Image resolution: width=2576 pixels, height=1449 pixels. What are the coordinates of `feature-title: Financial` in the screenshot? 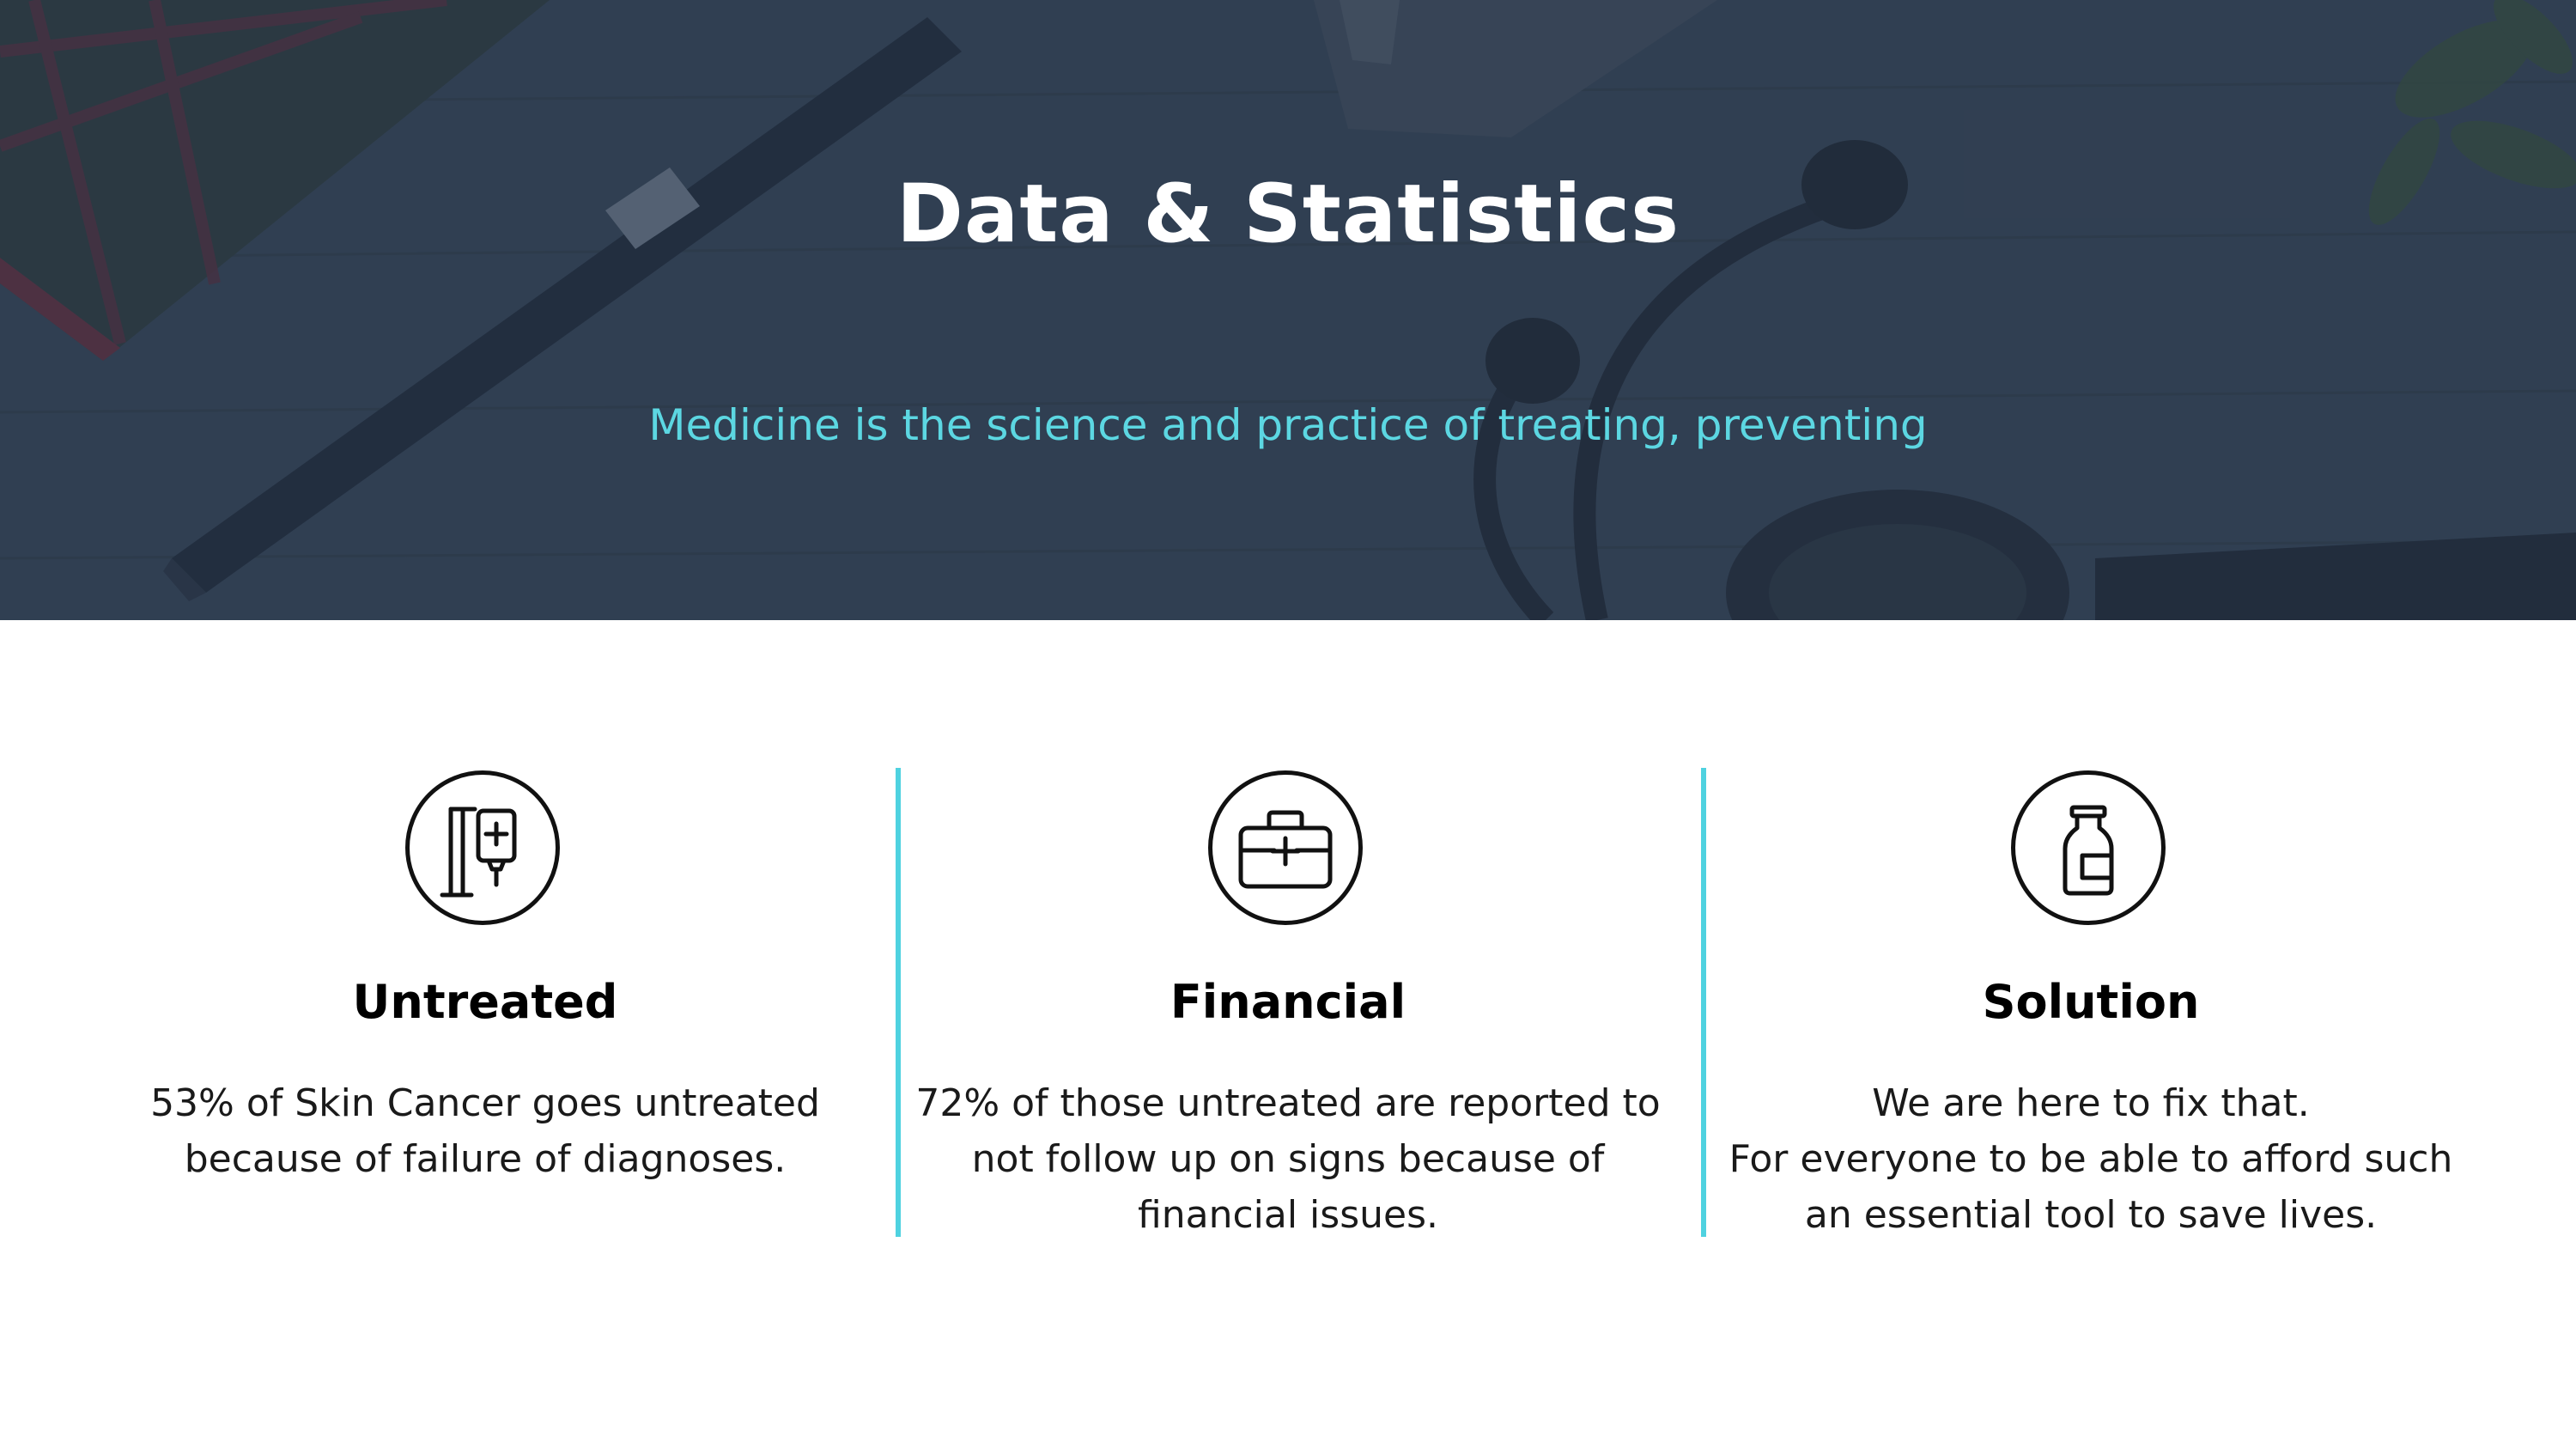 It's located at (1288, 1002).